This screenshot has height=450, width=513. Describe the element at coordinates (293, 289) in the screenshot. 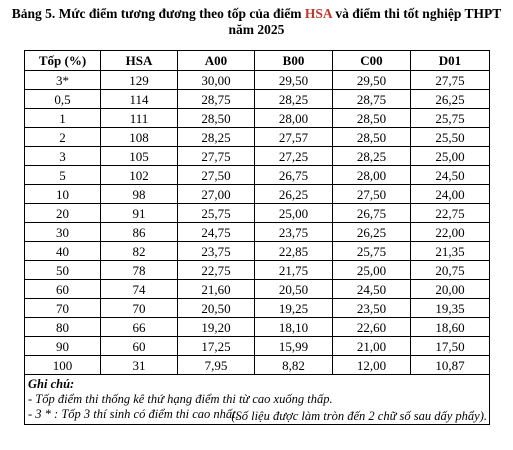

I see `cell-b00: 20,50` at that location.